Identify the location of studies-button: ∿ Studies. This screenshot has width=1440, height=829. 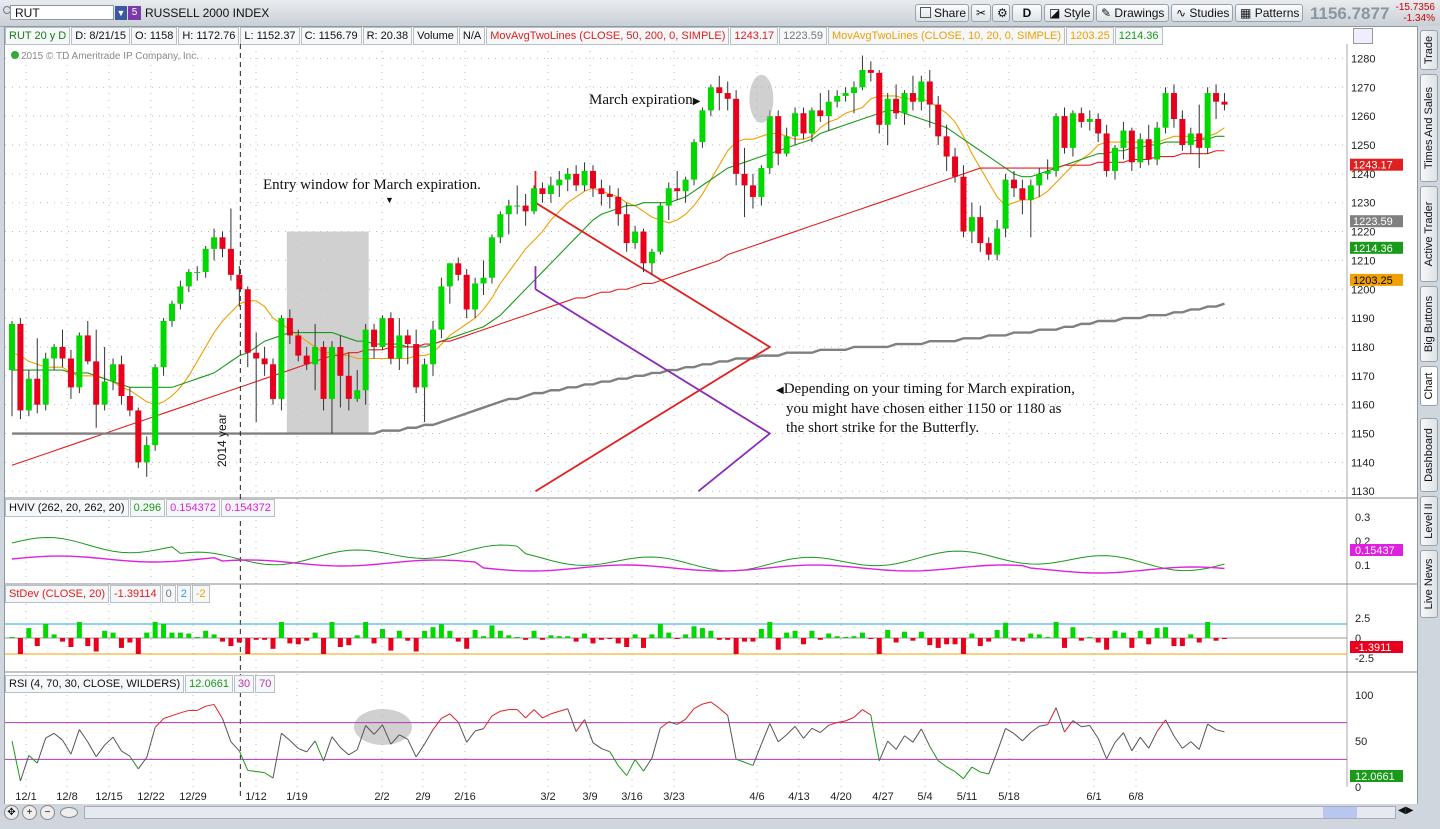
(1202, 13).